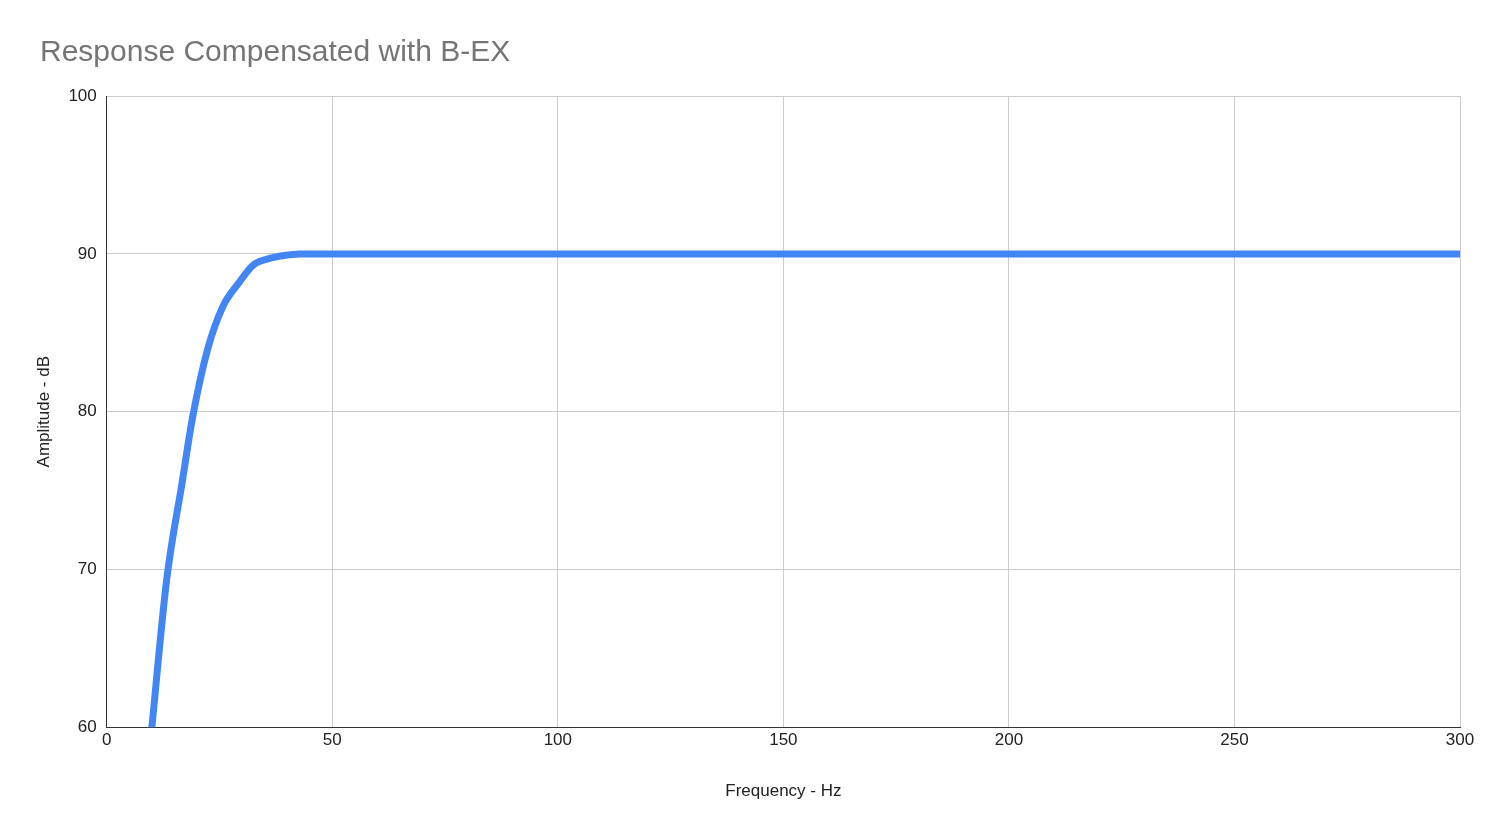  I want to click on y-tick-label: 80, so click(87, 411).